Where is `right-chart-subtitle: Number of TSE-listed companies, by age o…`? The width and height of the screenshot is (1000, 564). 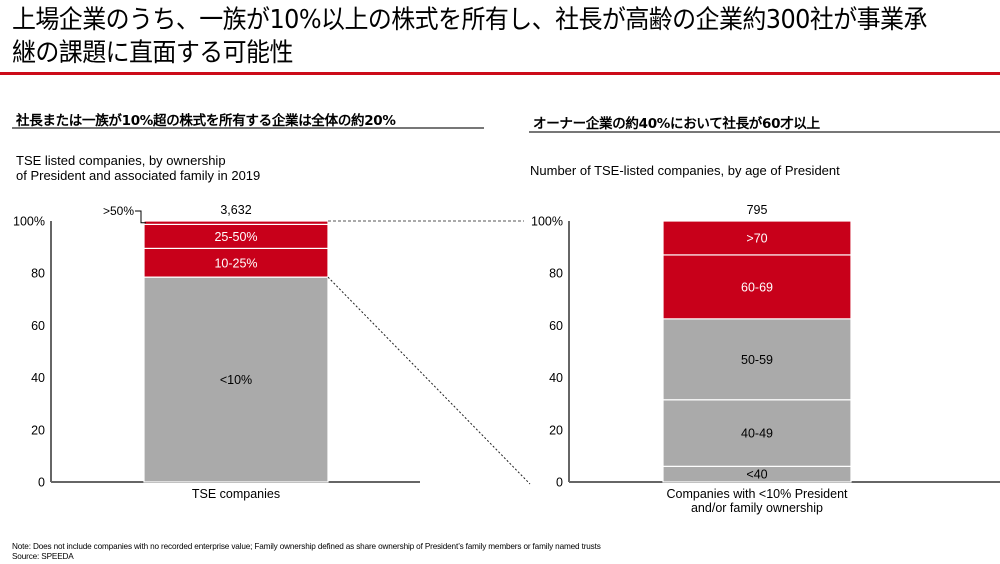
right-chart-subtitle: Number of TSE-listed companies, by age o… is located at coordinates (685, 170).